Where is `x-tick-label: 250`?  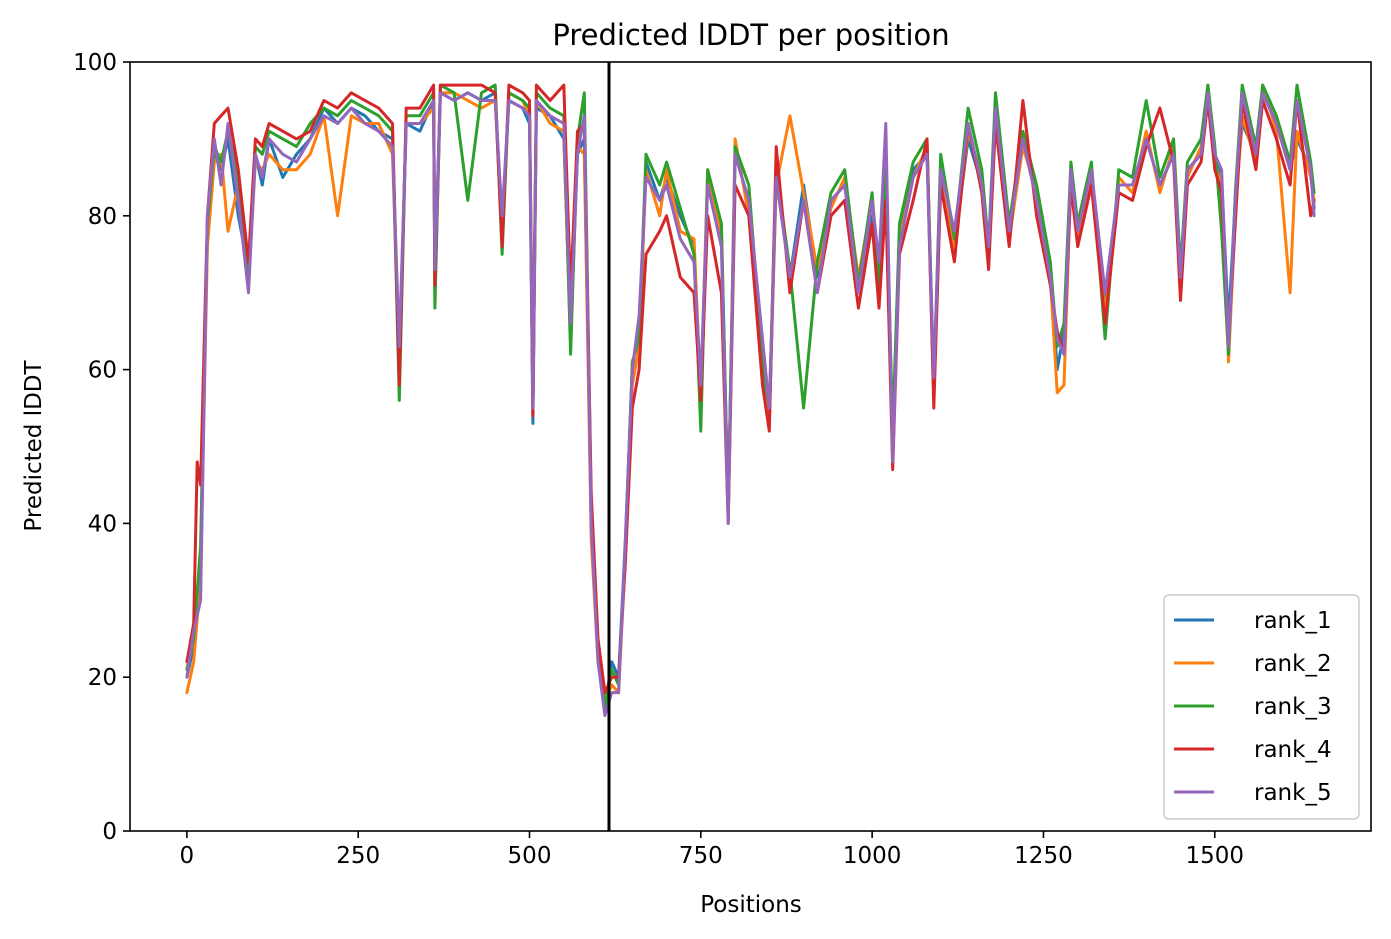
x-tick-label: 250 is located at coordinates (358, 856).